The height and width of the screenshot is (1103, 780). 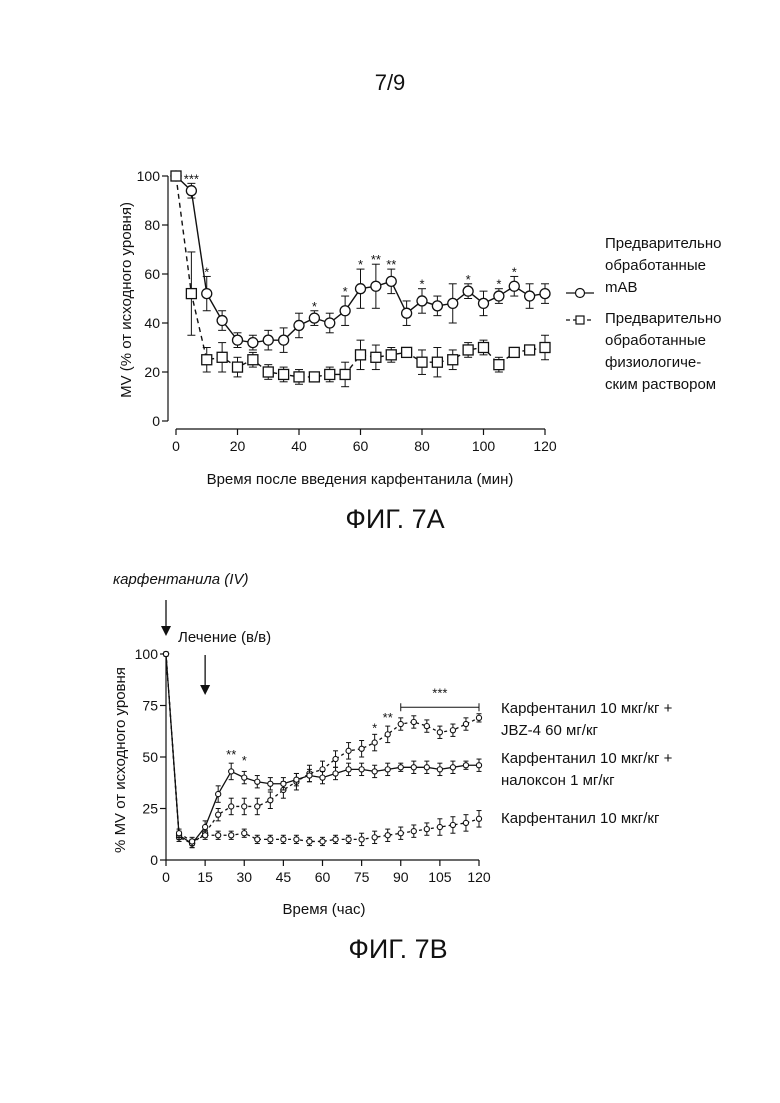 I want to click on figure-7a-caption: ФИГ. 7А, so click(x=394, y=519).